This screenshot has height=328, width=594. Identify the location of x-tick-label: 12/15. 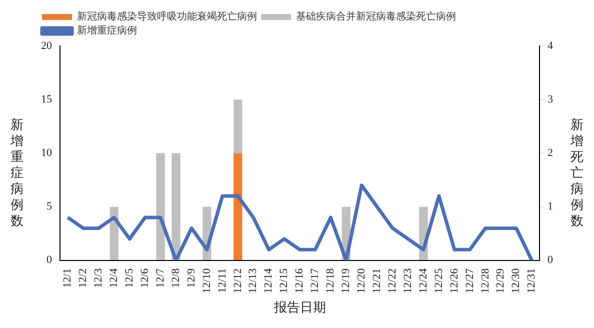
(284, 281).